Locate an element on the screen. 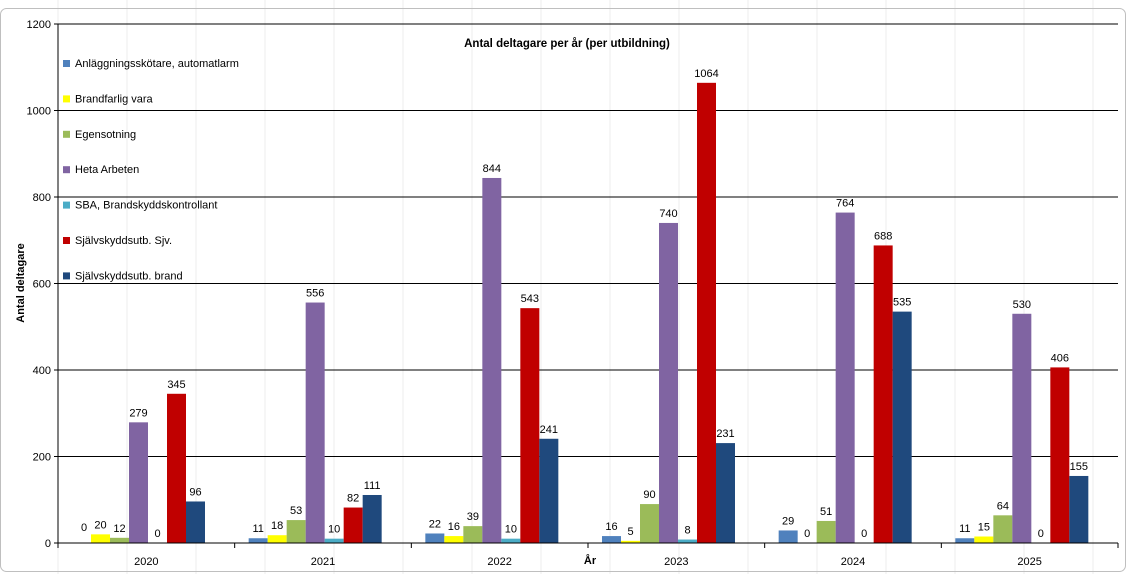 This screenshot has height=579, width=1127. legend-item: Självskyddsutb. brand is located at coordinates (123, 276).